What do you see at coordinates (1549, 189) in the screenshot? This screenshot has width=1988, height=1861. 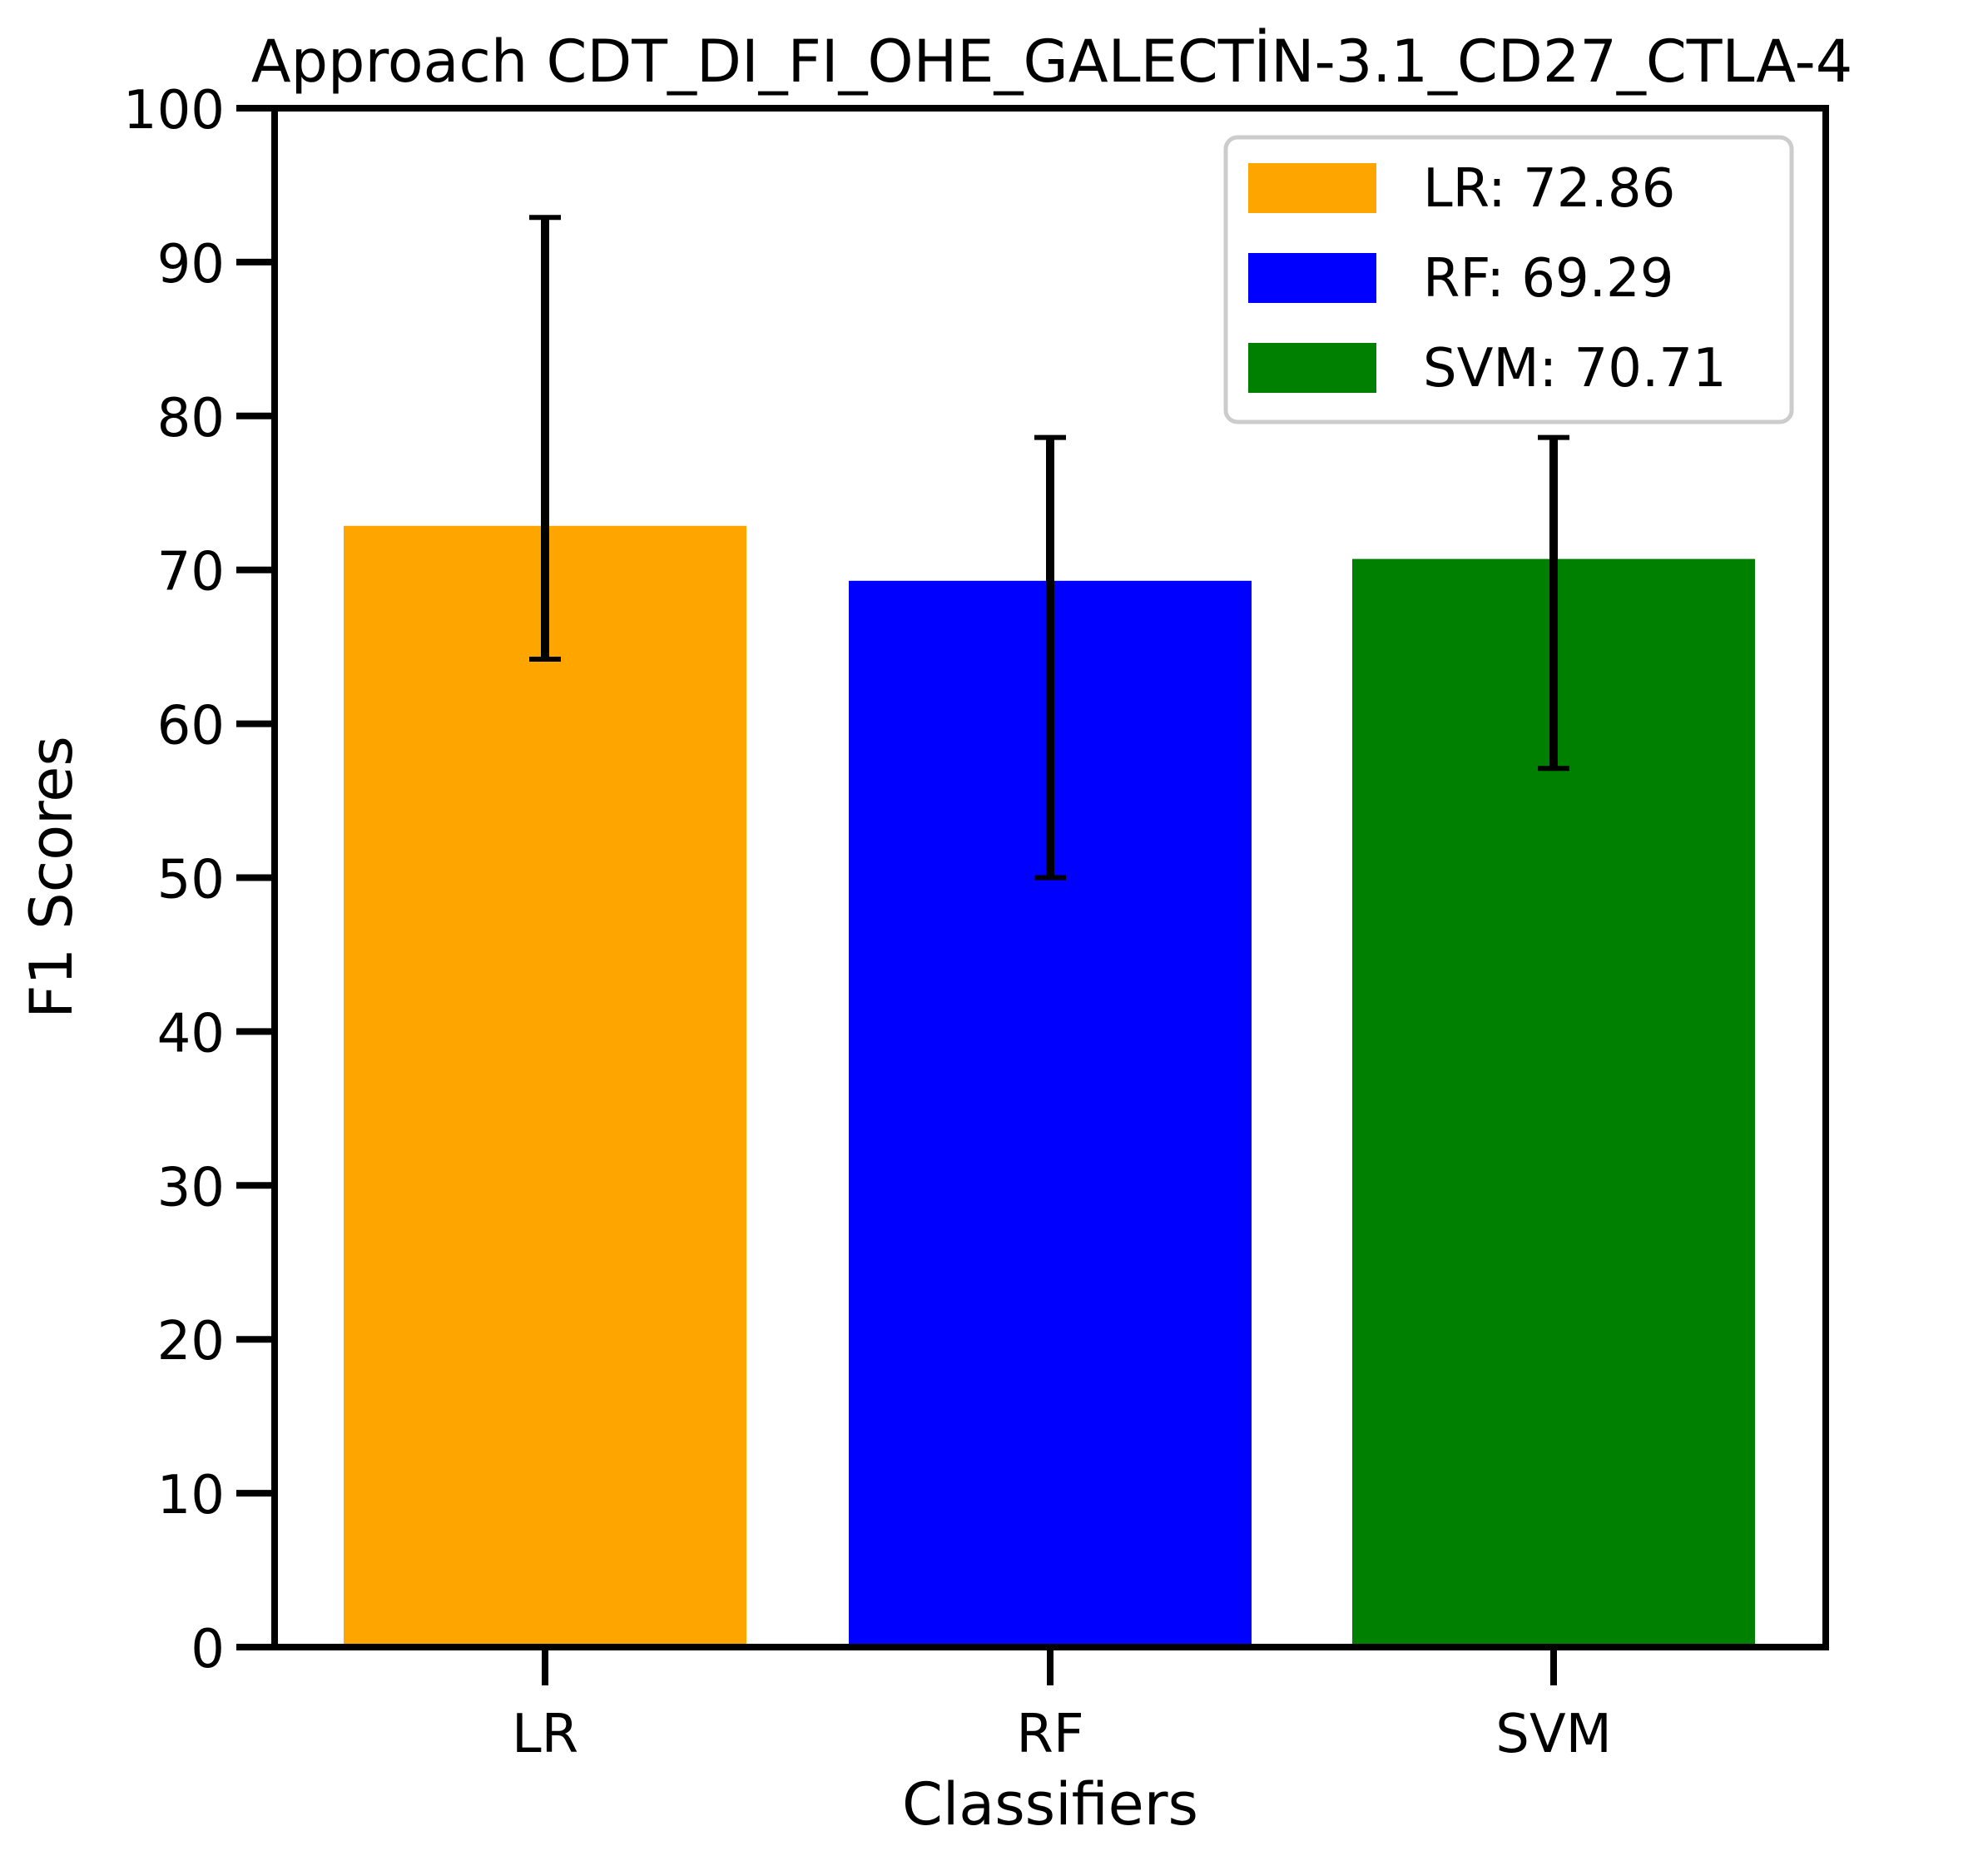 I see `legend-label-lr: LR: 72.86` at bounding box center [1549, 189].